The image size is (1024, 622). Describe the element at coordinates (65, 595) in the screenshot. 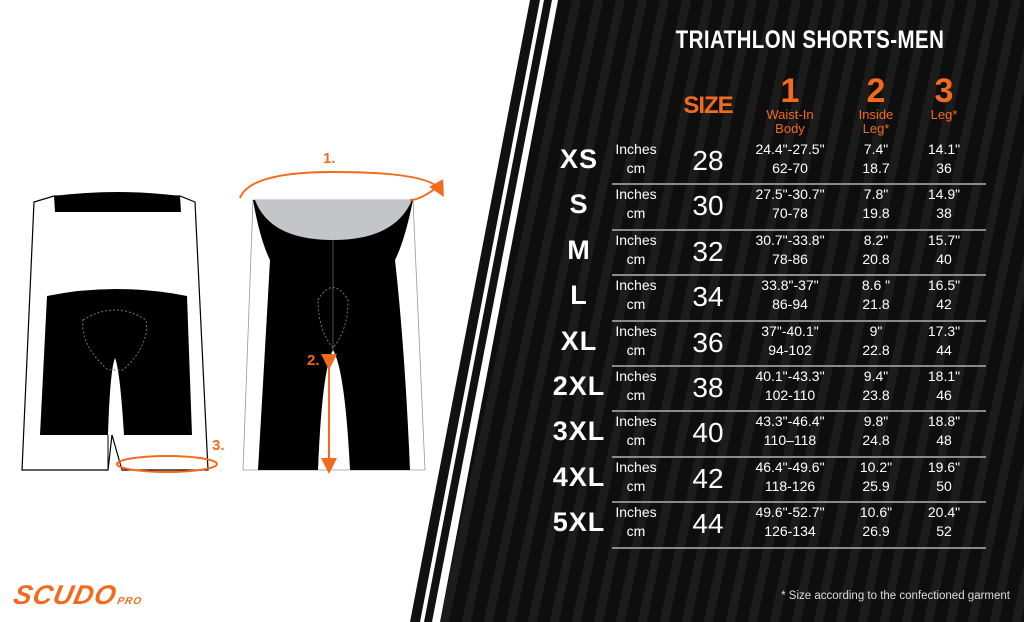

I see `logo-brand: SCUDO` at that location.